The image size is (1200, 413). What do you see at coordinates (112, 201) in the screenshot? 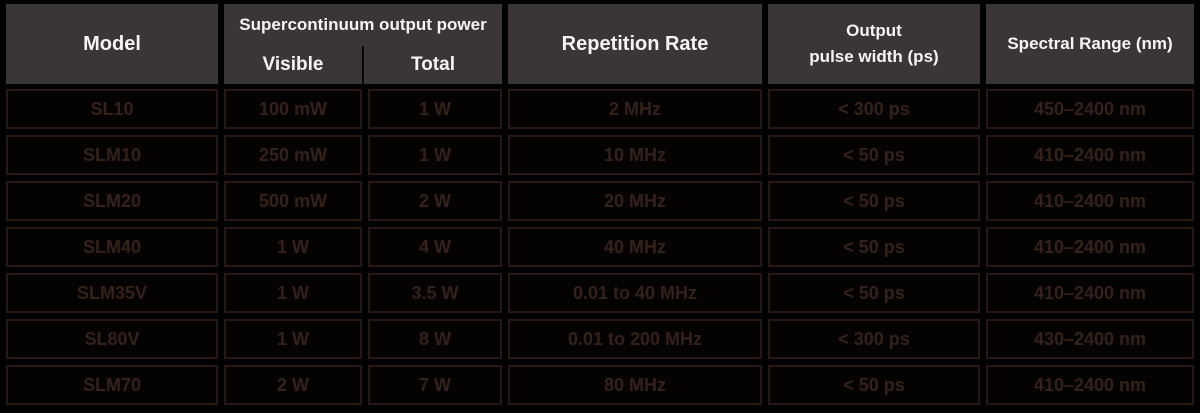
I see `cell-model: SLM20` at bounding box center [112, 201].